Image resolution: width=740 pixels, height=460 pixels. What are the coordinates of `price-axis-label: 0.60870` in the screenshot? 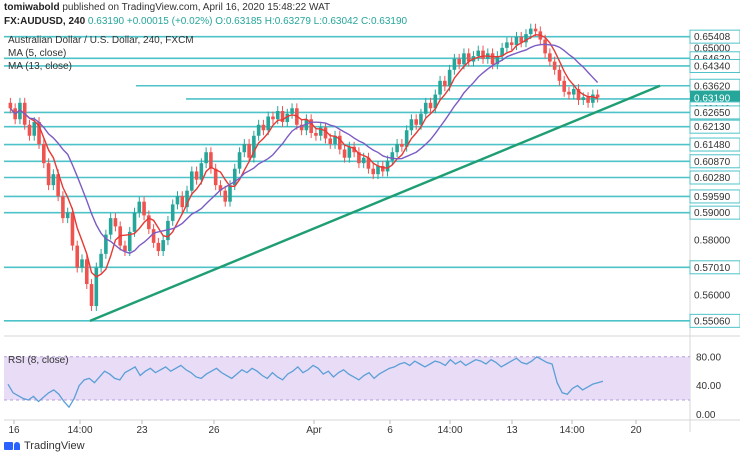 It's located at (712, 162).